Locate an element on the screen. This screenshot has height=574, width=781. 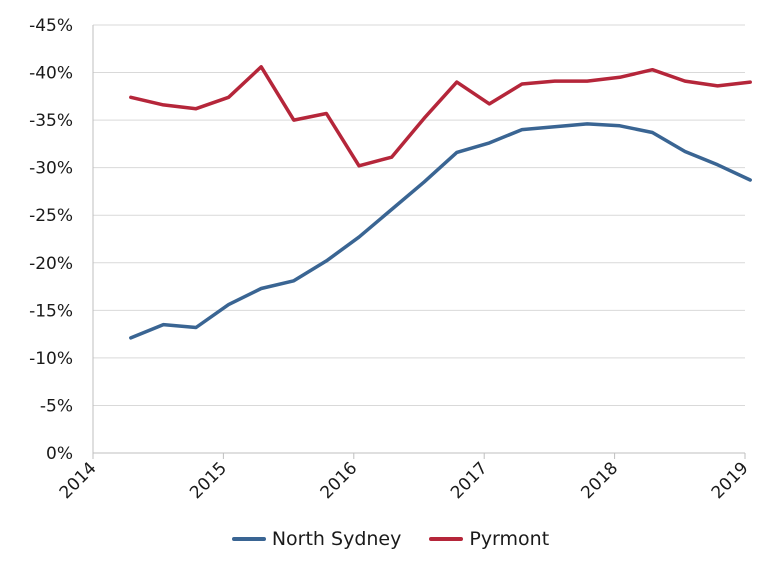
legend-label-pyrmont: Pyrmont is located at coordinates (509, 539).